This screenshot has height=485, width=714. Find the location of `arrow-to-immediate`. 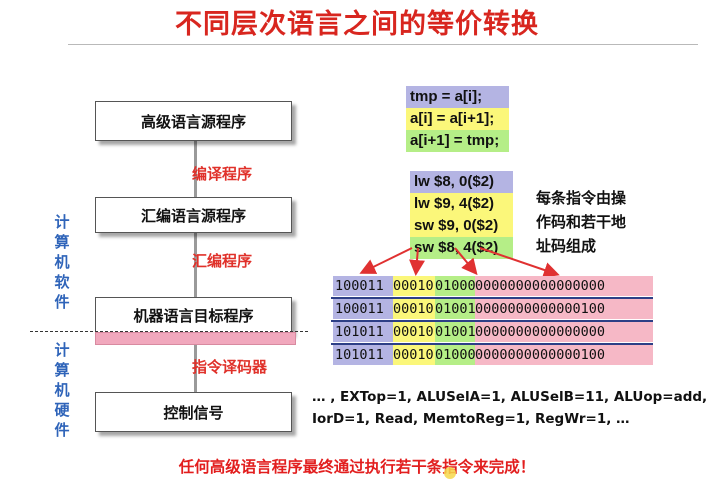

arrow-to-immediate is located at coordinates (519, 262).